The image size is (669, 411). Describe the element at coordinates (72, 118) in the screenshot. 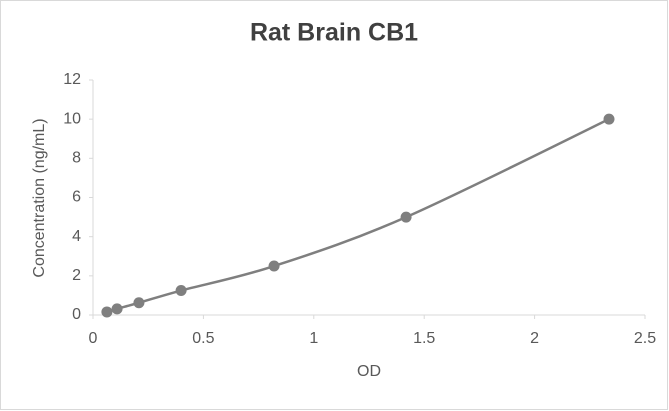

I see `y-tick-label: 10` at that location.